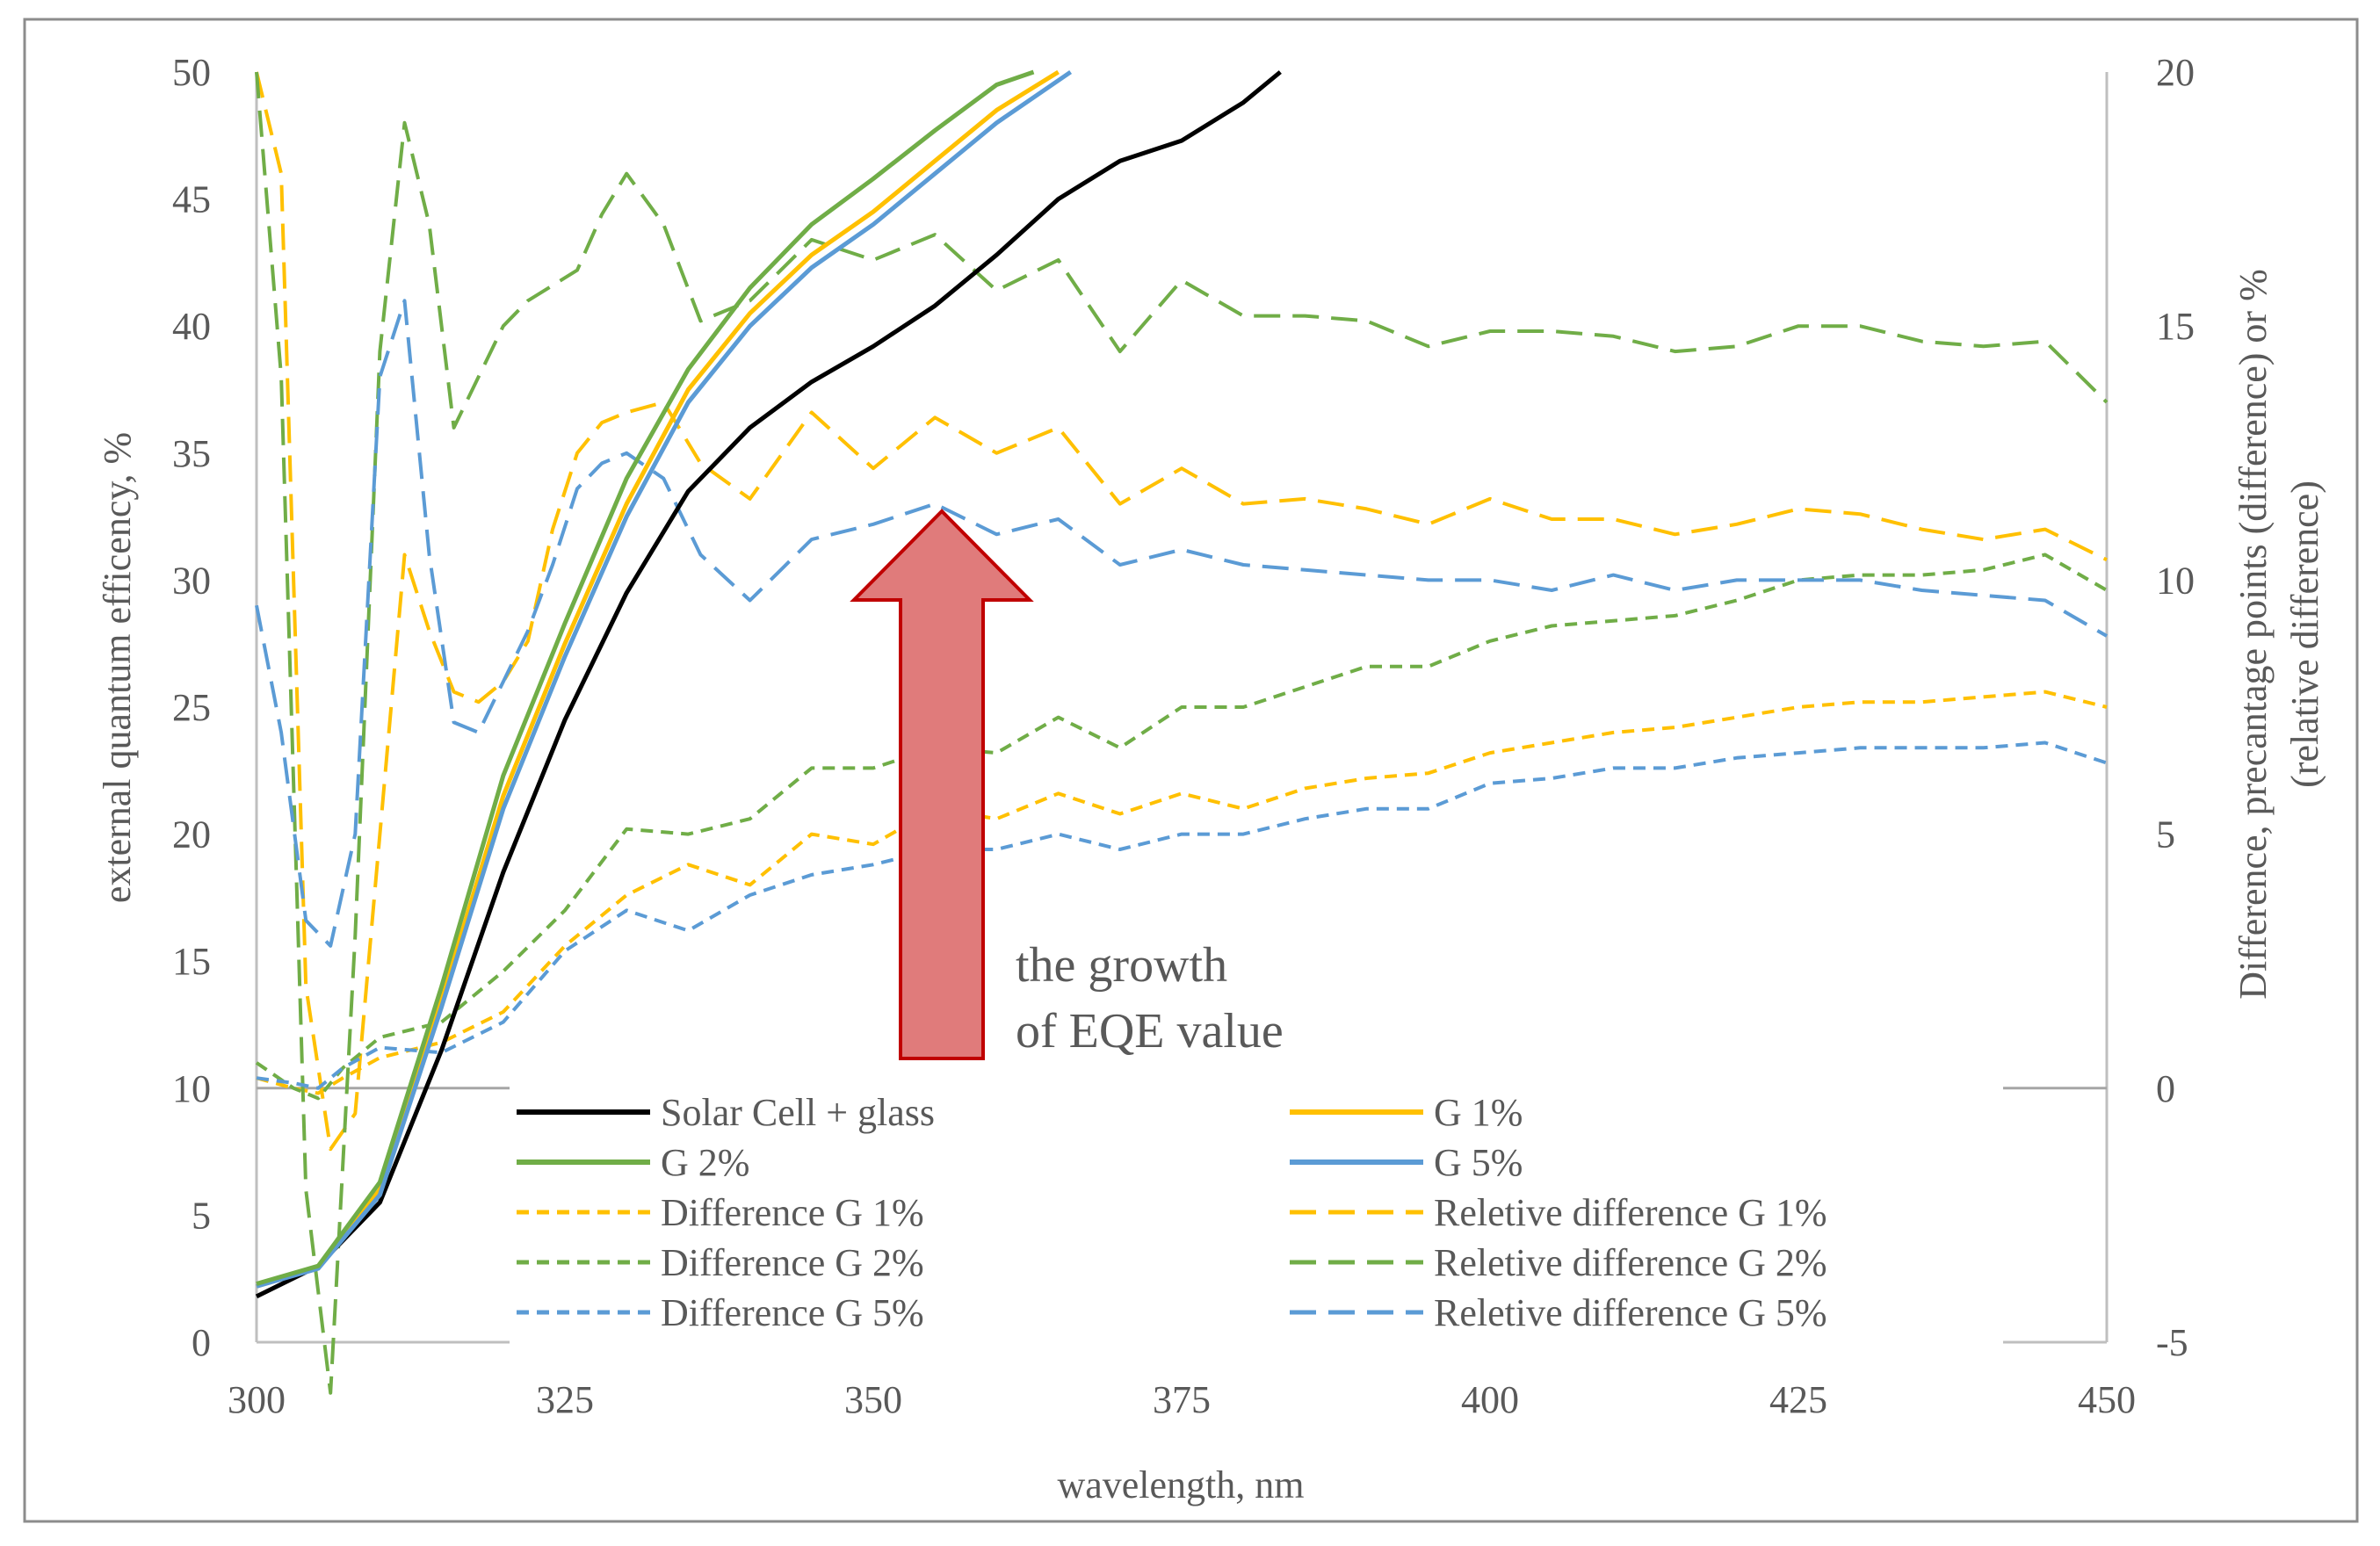  Describe the element at coordinates (1798, 1399) in the screenshot. I see `x-tick-label: 425` at that location.